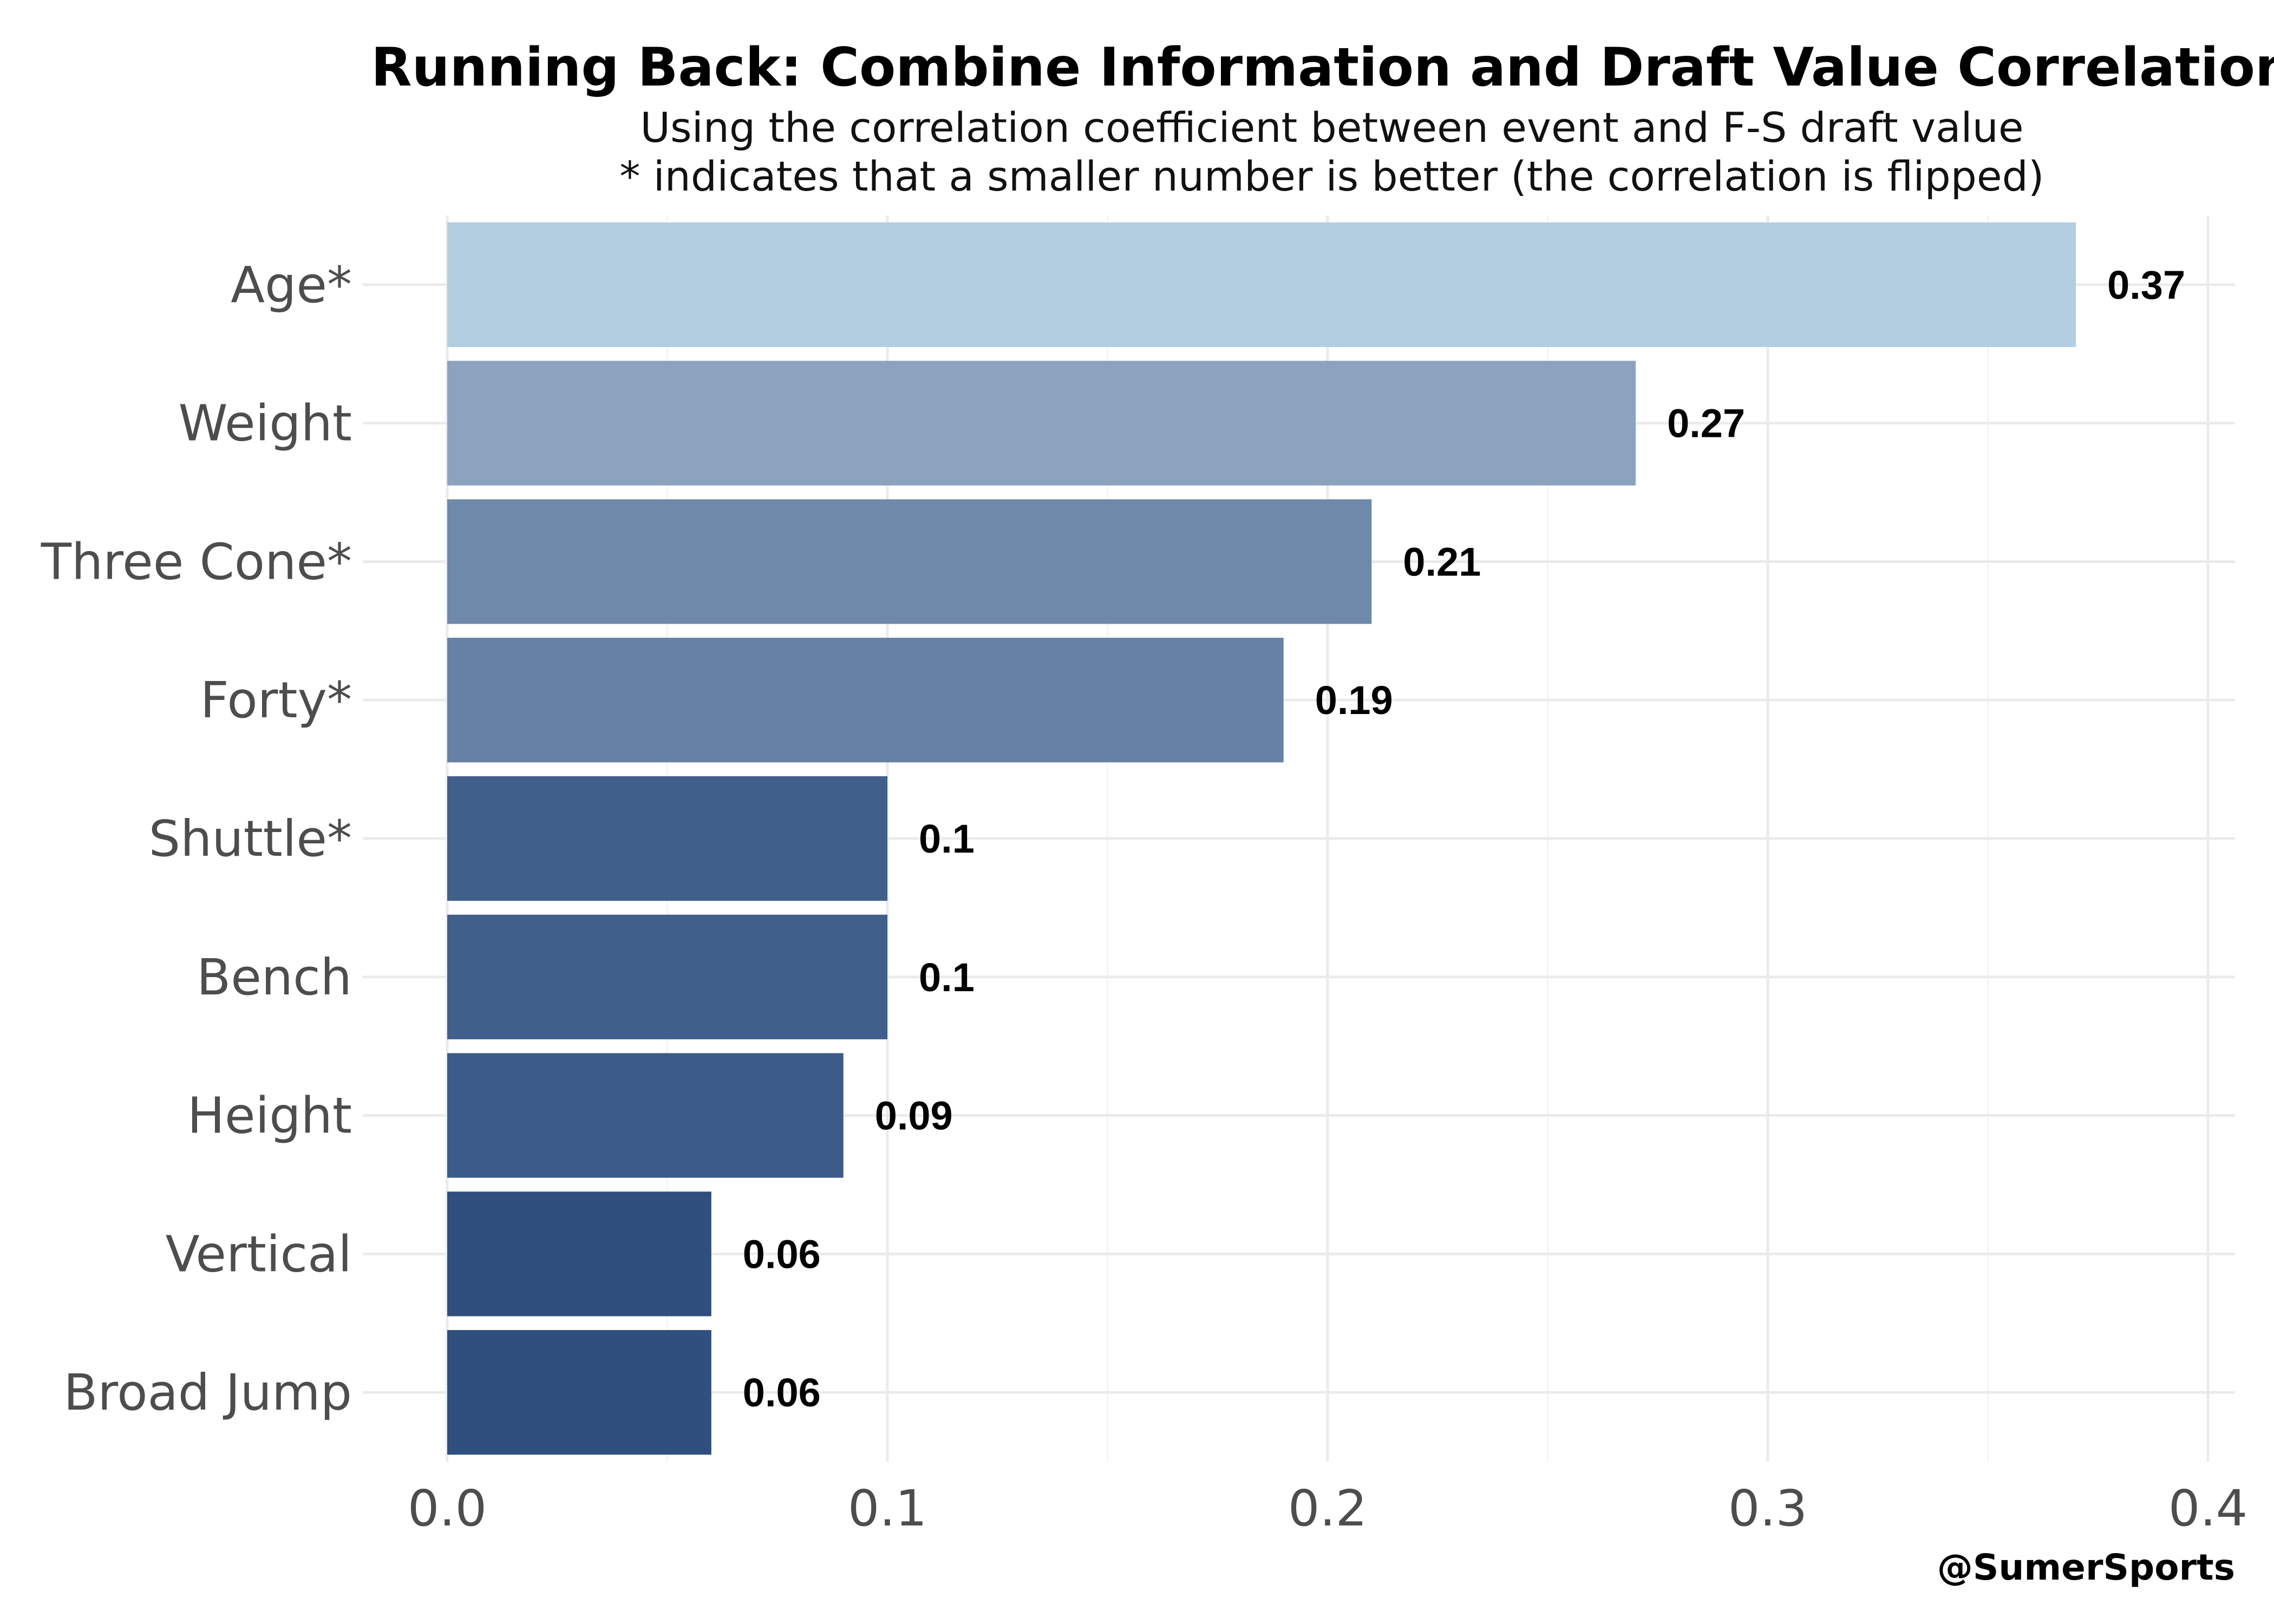 The width and height of the screenshot is (2274, 1624). I want to click on value-label: 0.09, so click(914, 1115).